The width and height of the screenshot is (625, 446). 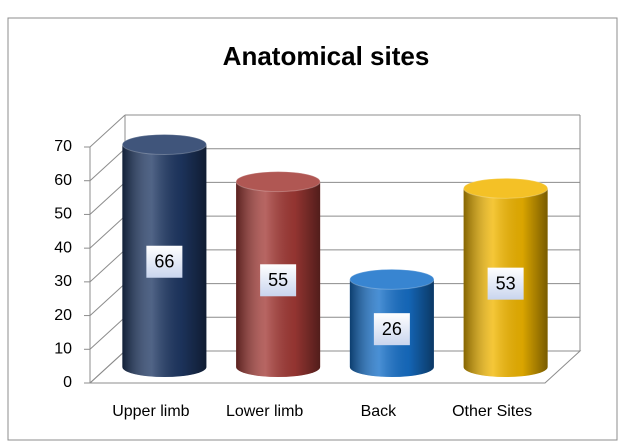 What do you see at coordinates (63, 349) in the screenshot?
I see `y-tick-label: 10` at bounding box center [63, 349].